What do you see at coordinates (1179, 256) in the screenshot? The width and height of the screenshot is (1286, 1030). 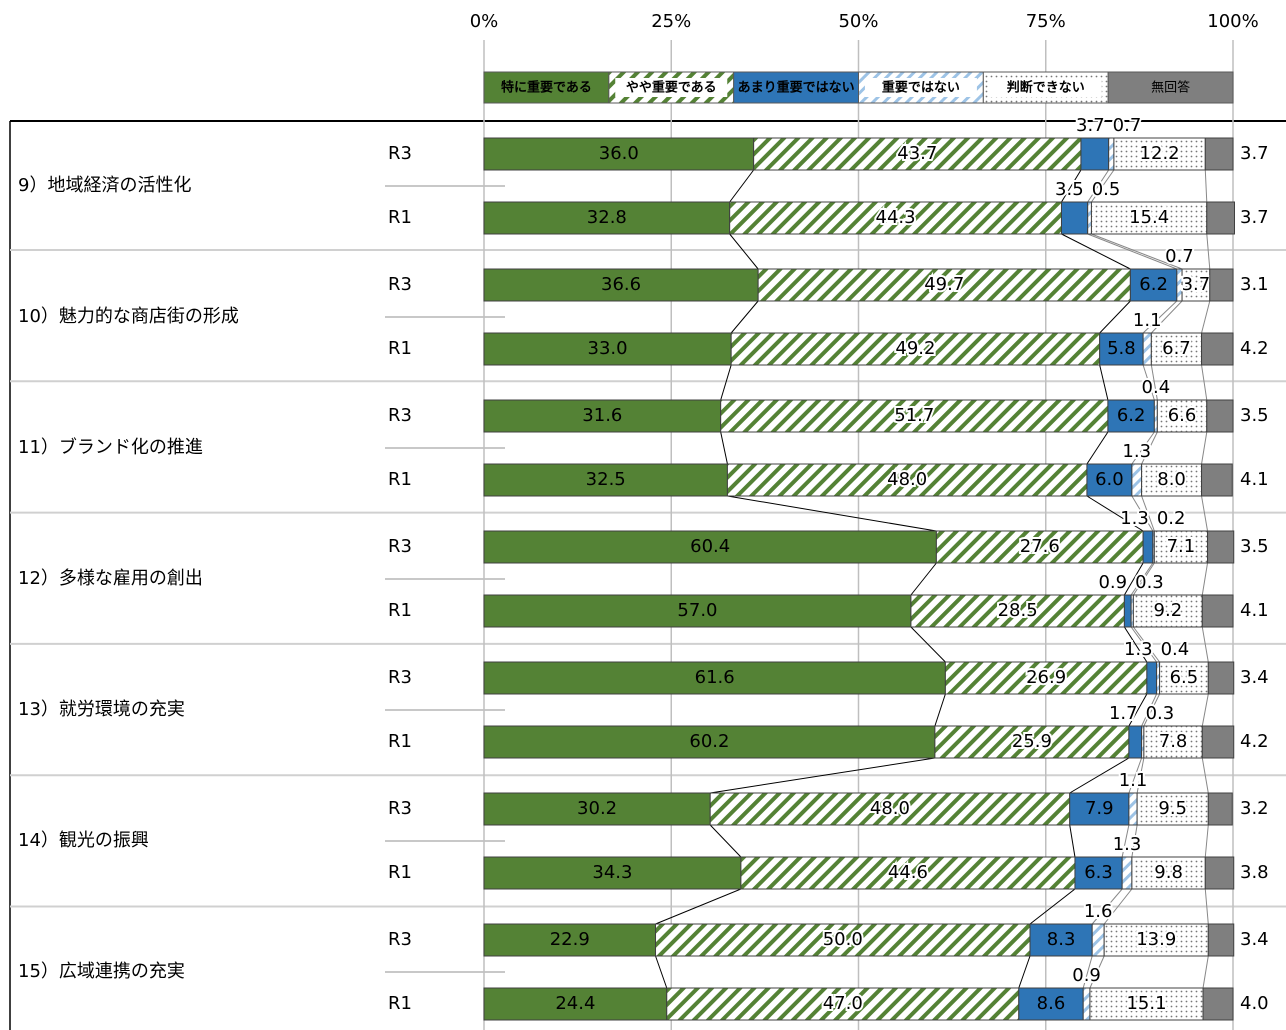 I see `value-label: 0.7` at bounding box center [1179, 256].